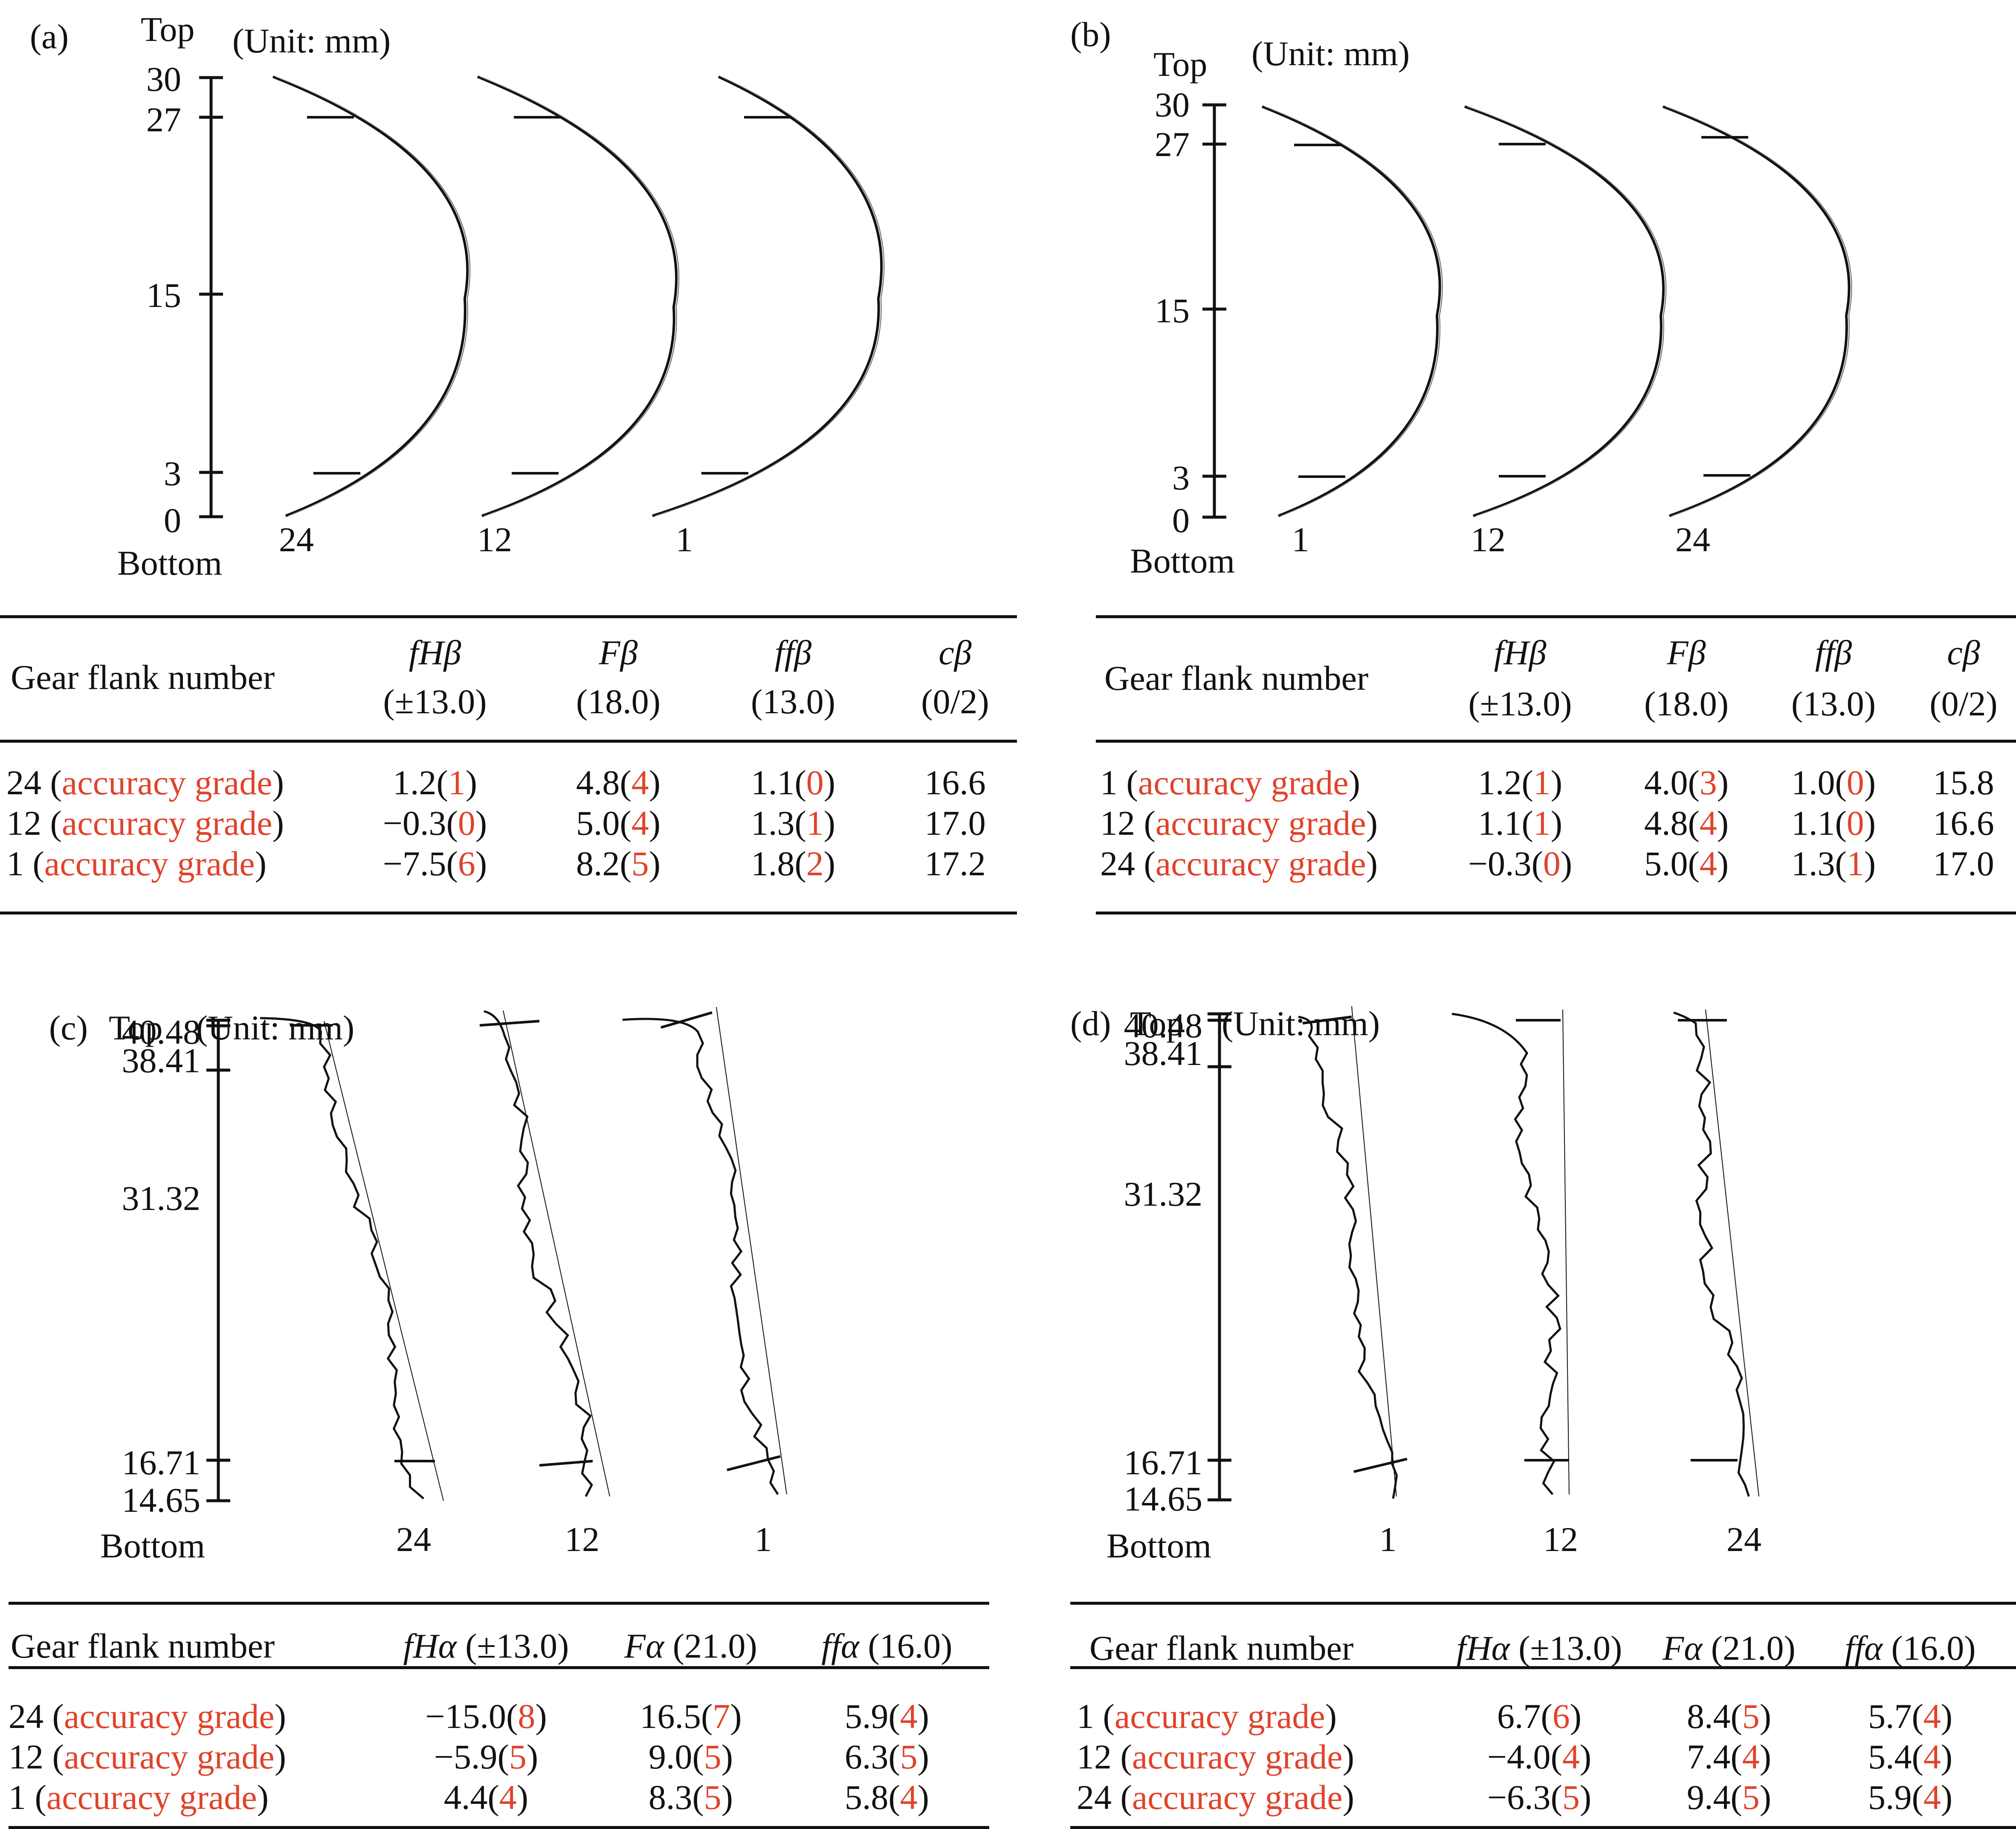 This screenshot has height=1829, width=2016. What do you see at coordinates (1330, 53) in the screenshot?
I see `unit-label: (Unit: mm)` at bounding box center [1330, 53].